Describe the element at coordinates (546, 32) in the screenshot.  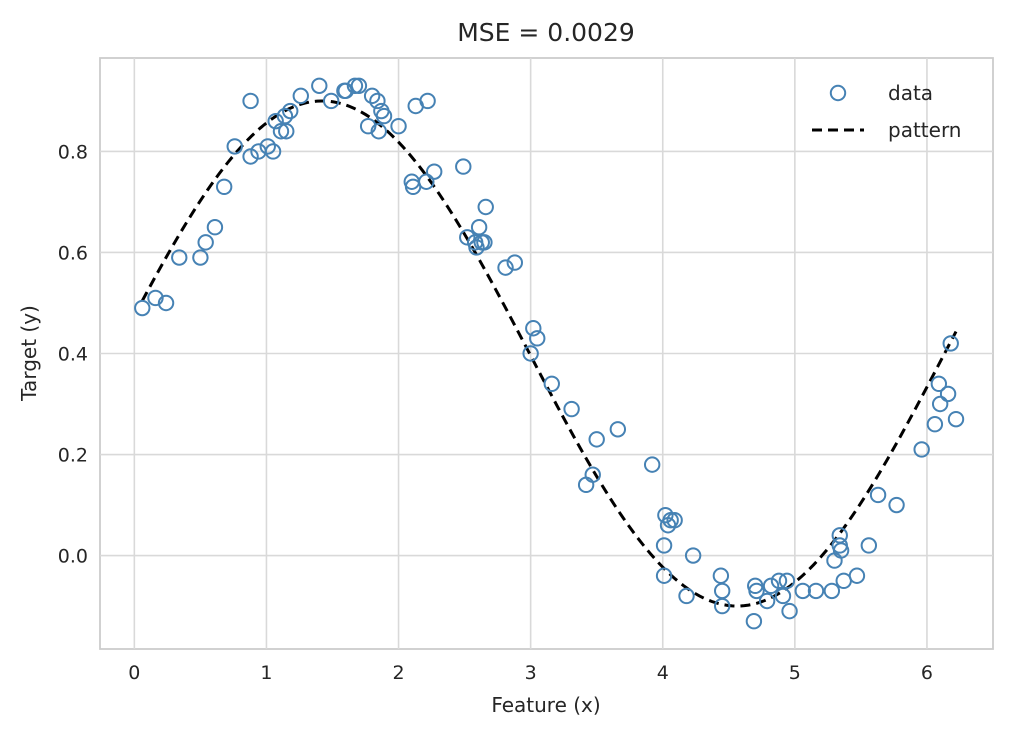
I see `chart-title: MSE = 0.0029` at that location.